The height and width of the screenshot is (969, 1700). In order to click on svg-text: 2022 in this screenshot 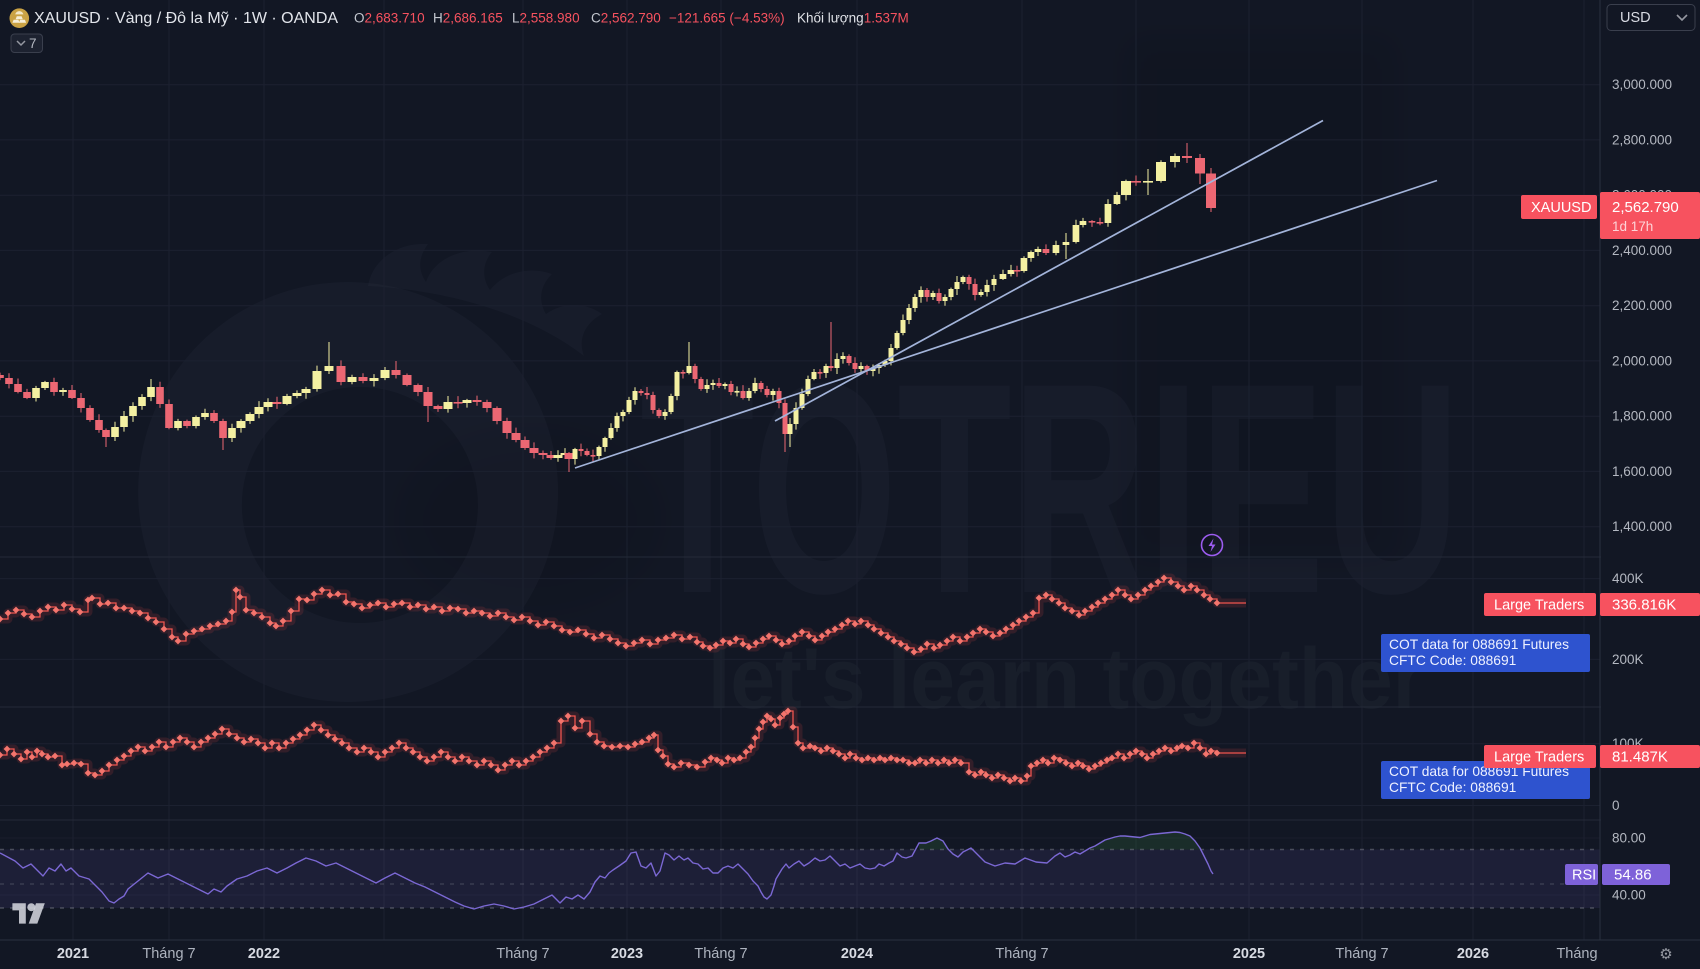, I will do `click(264, 954)`.